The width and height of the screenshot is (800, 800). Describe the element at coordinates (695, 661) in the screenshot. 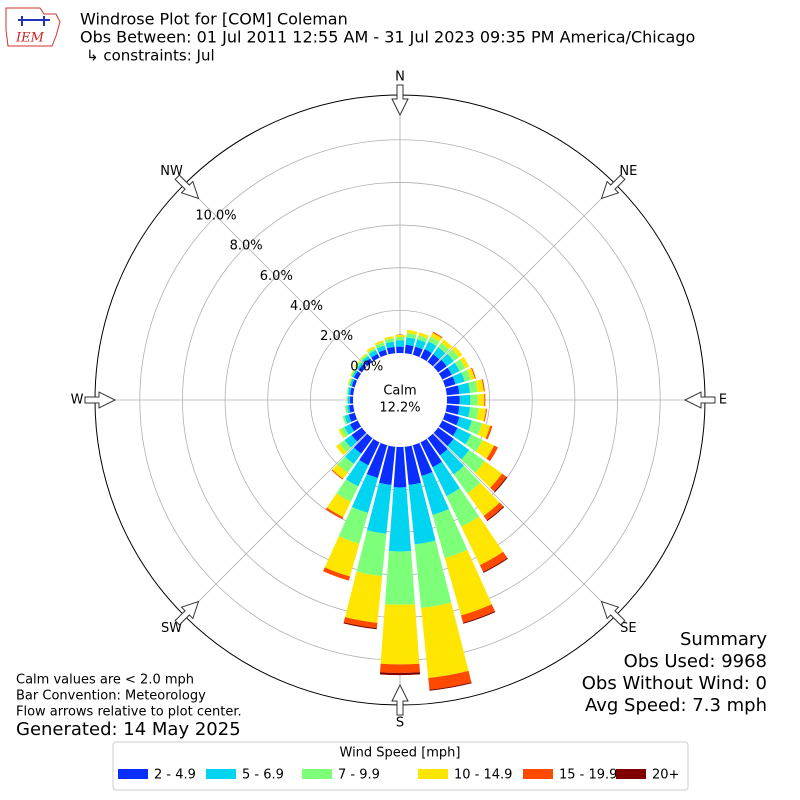

I see `summary-line: Obs Used: 9968` at that location.